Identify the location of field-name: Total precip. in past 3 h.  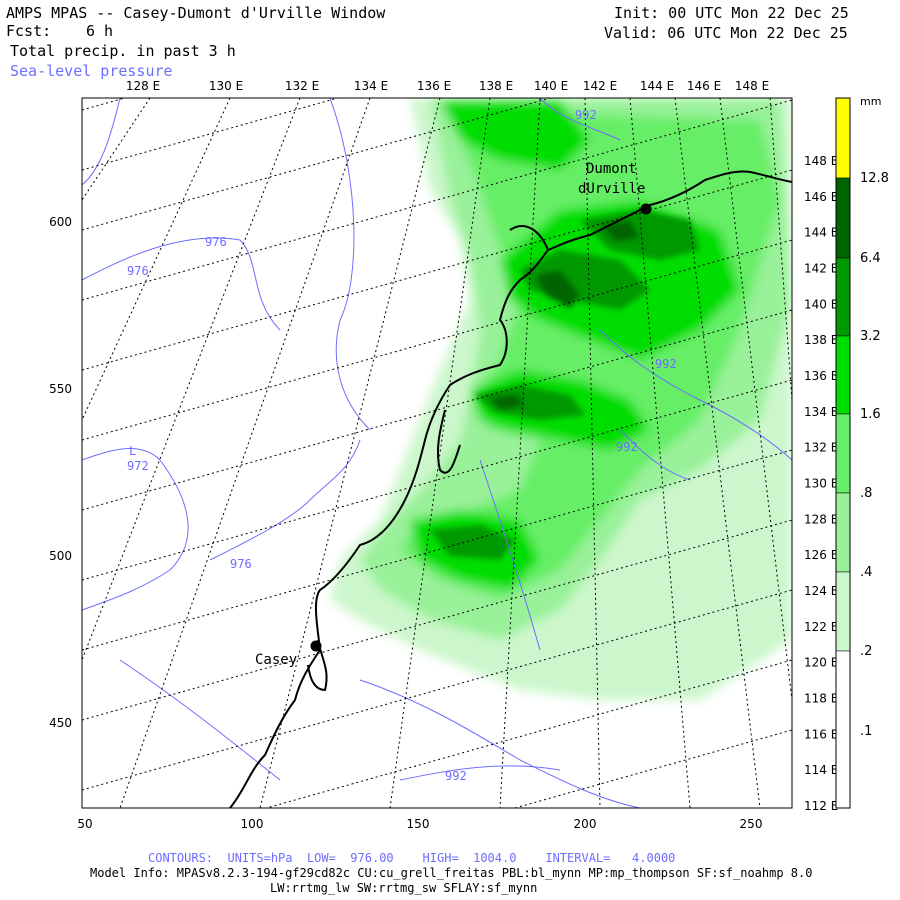
(123, 51).